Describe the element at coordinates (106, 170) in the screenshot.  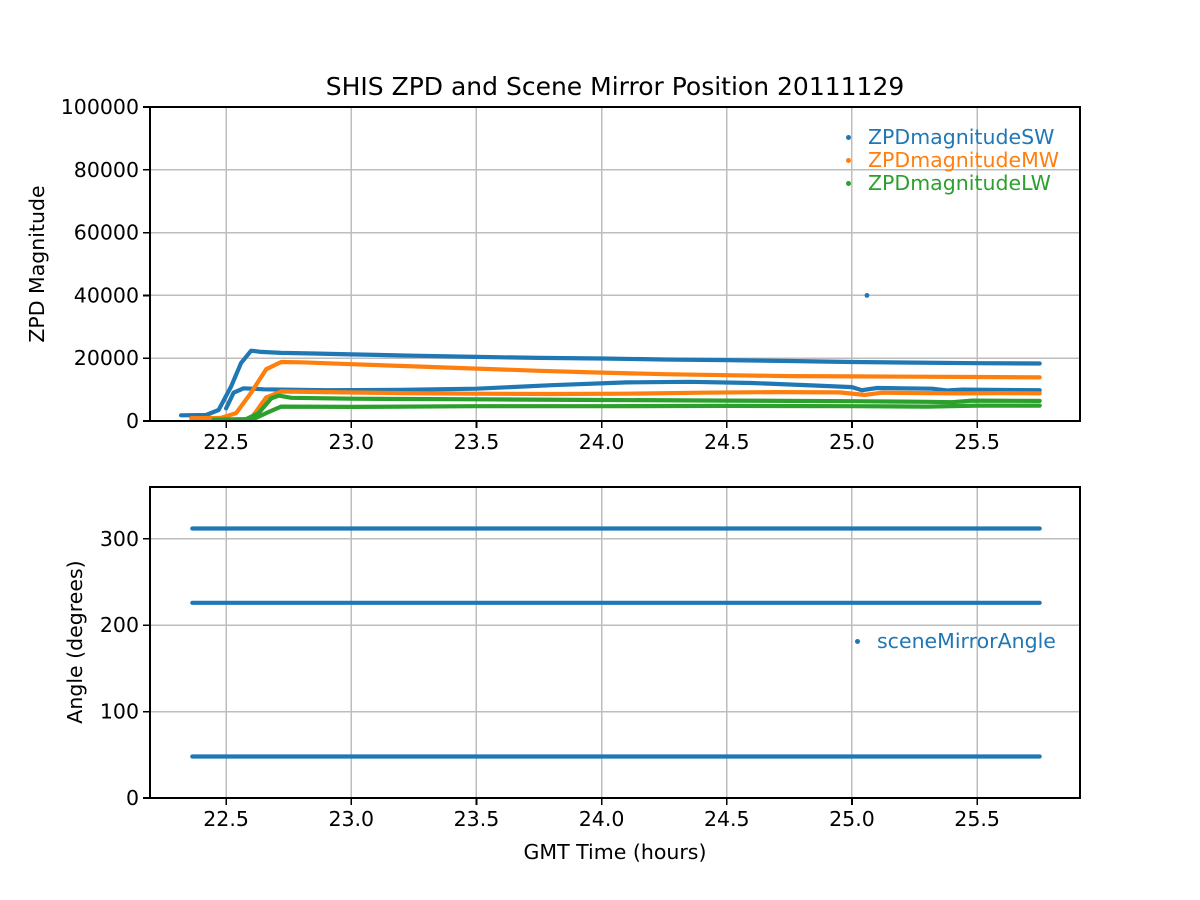
I see `y-tick-label: 80000` at that location.